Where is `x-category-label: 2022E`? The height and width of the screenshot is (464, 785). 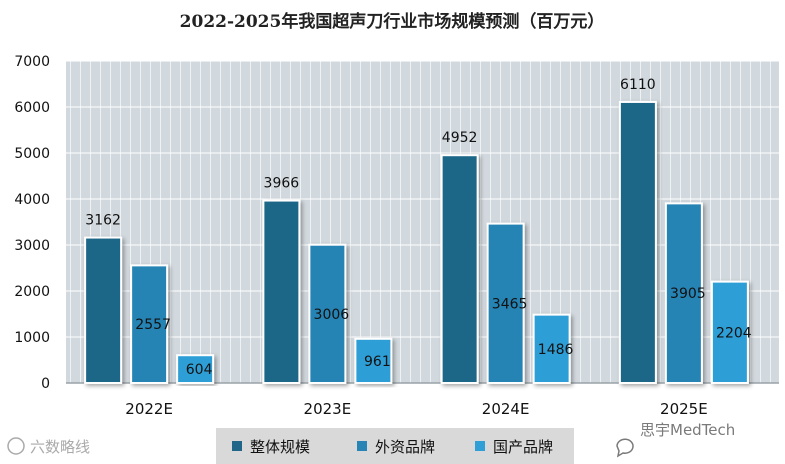
x-category-label: 2022E is located at coordinates (149, 409).